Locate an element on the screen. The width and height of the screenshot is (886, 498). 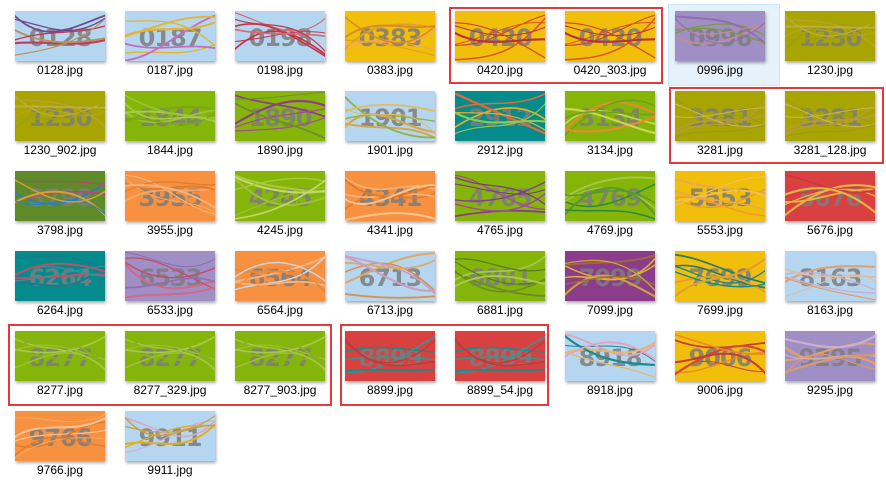
captcha-thumbnail: 6264 is located at coordinates (60, 276).